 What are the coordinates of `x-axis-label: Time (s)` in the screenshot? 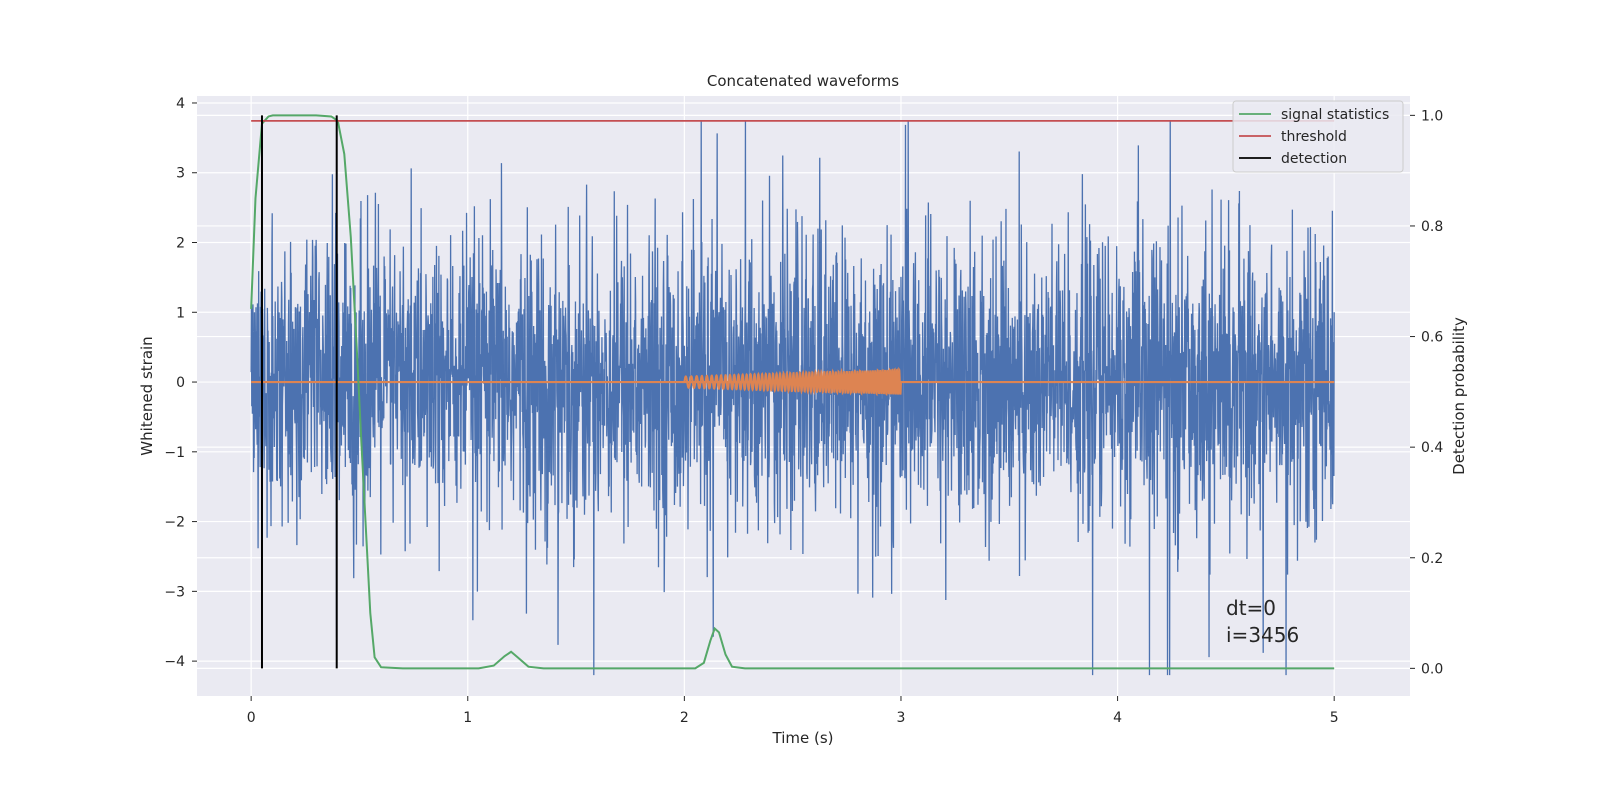 It's located at (803, 738).